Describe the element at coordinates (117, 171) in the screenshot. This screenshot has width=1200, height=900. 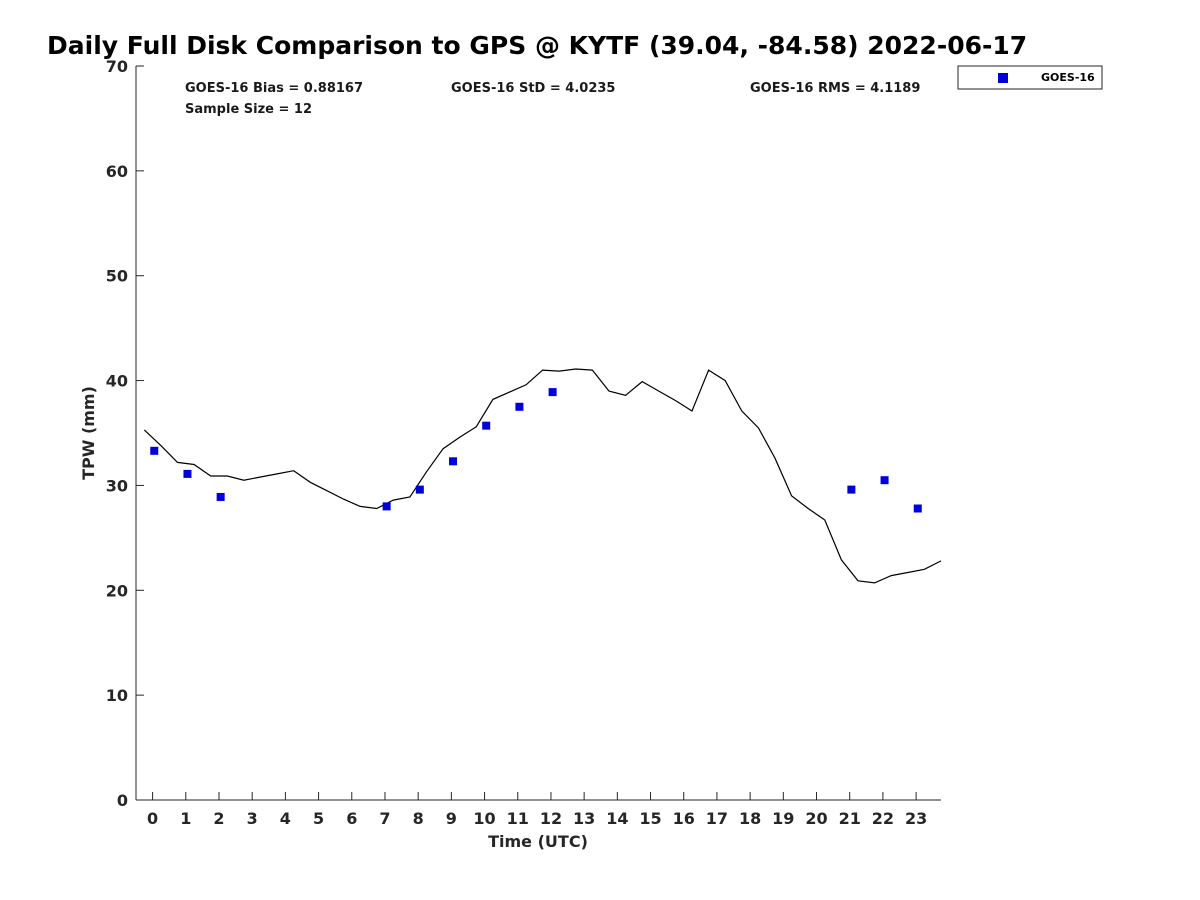
I see `y-tick-label: 60` at that location.